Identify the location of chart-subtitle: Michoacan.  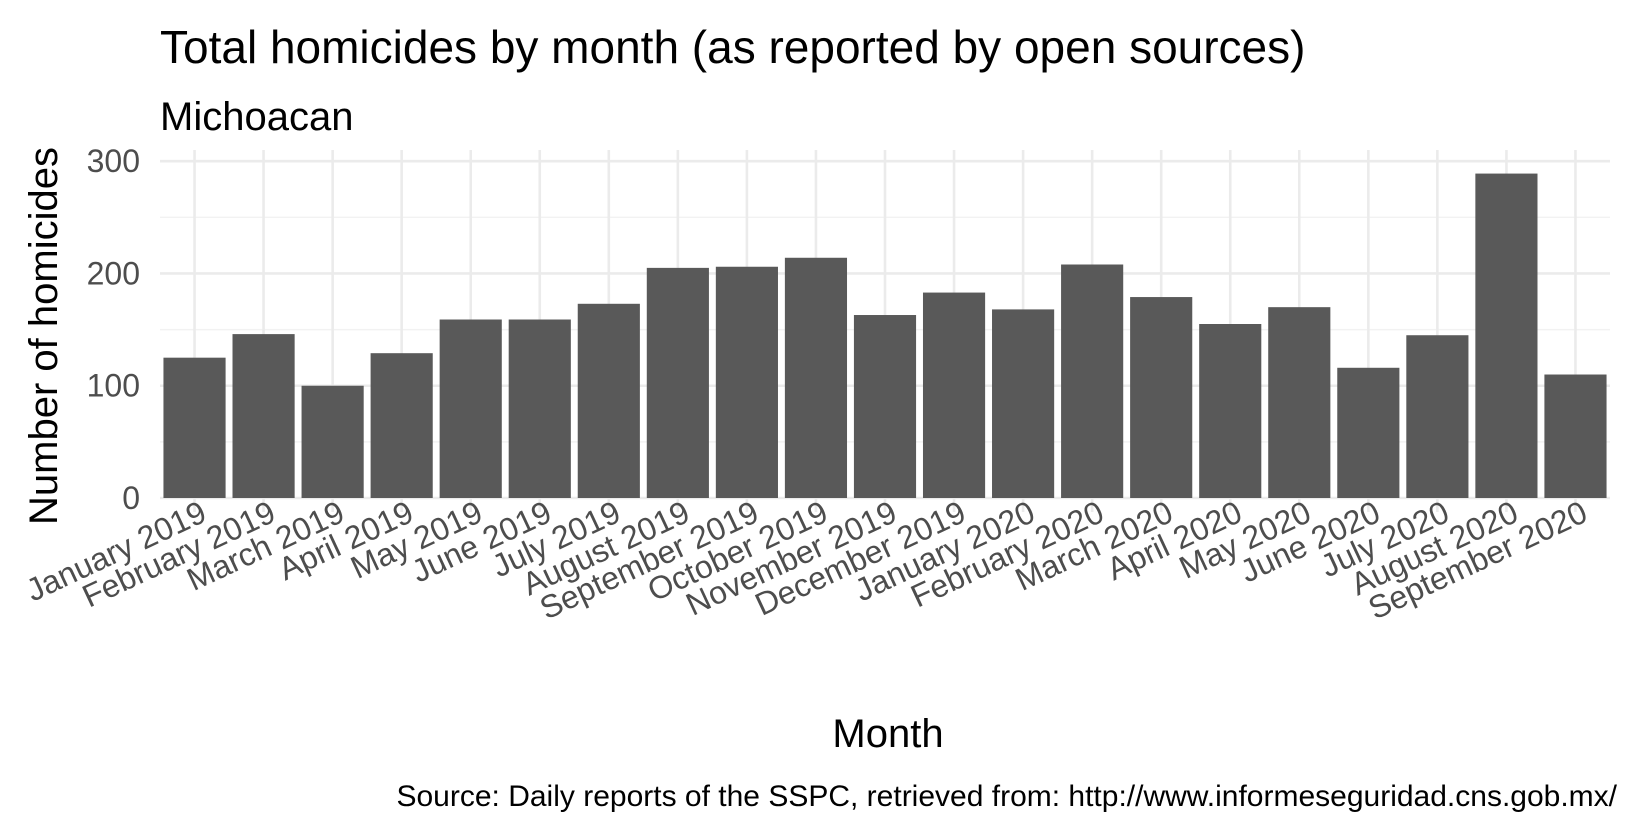
(256, 117).